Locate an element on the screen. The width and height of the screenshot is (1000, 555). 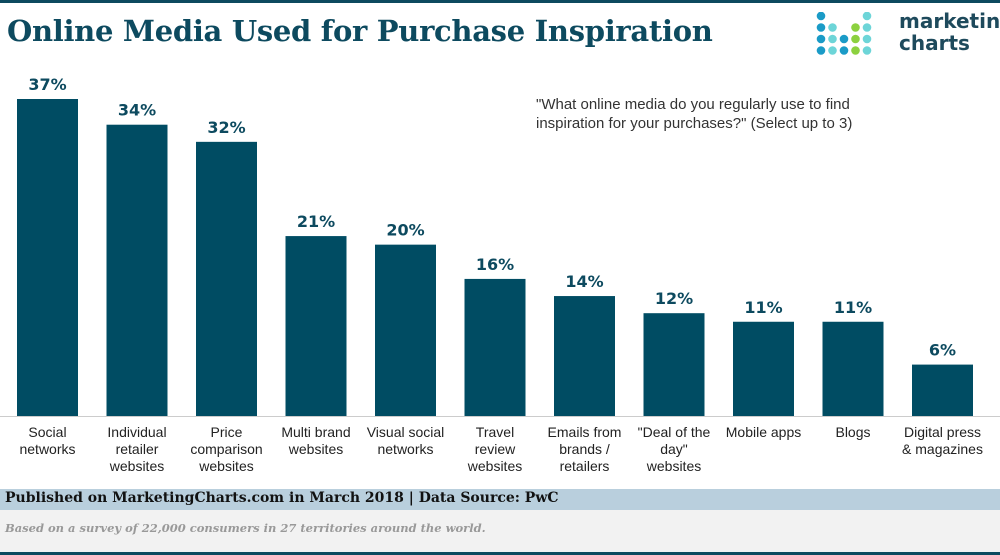
category-label: Social networks is located at coordinates (48, 441).